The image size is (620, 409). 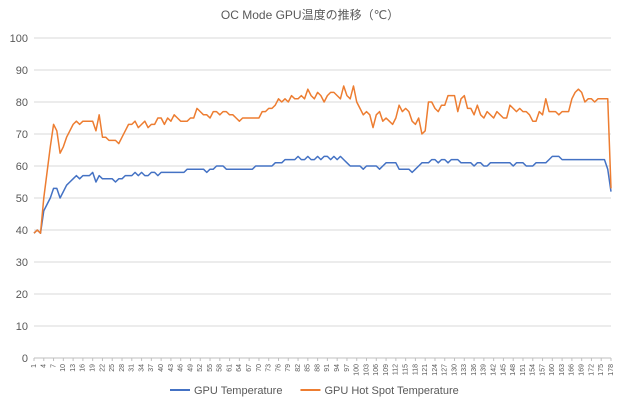 I want to click on y-tick-label: 10, so click(x=22, y=327).